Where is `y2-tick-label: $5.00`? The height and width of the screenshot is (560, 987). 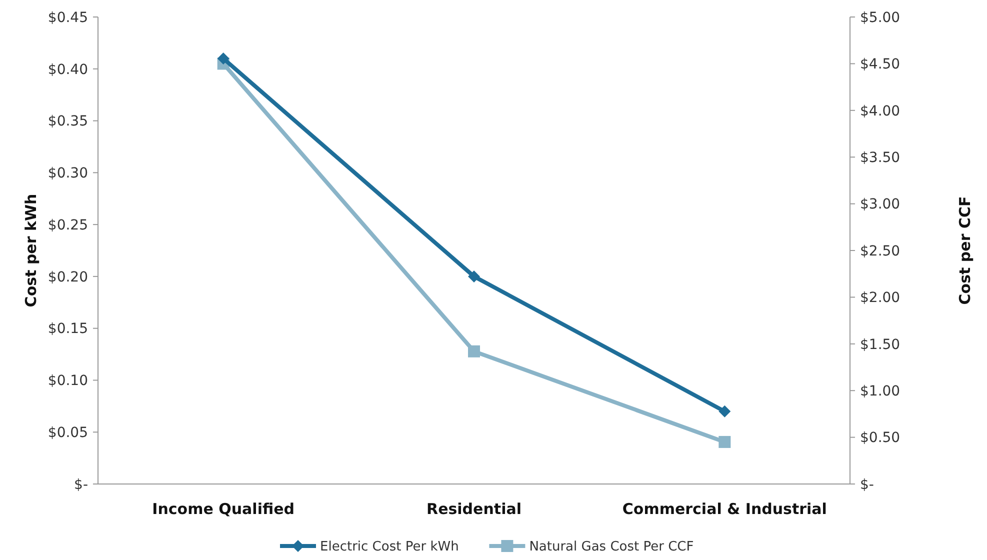
y2-tick-label: $5.00 is located at coordinates (880, 18).